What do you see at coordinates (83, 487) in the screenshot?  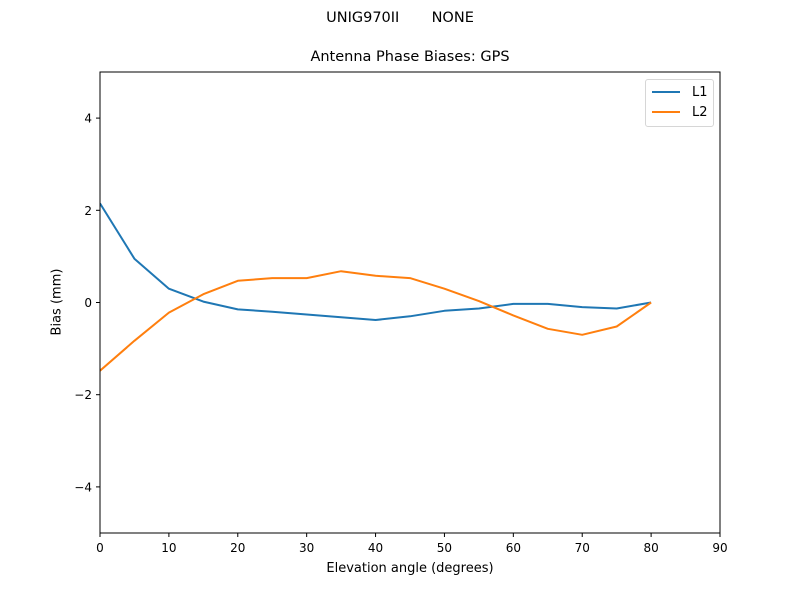 I see `y-tick-label: −4` at bounding box center [83, 487].